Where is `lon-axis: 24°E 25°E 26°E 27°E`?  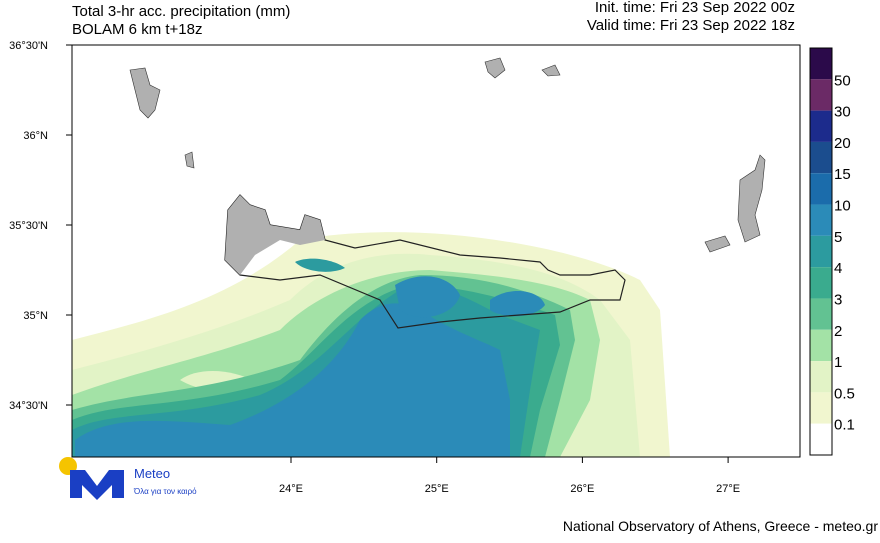 lon-axis: 24°E 25°E 26°E 27°E is located at coordinates (509, 476).